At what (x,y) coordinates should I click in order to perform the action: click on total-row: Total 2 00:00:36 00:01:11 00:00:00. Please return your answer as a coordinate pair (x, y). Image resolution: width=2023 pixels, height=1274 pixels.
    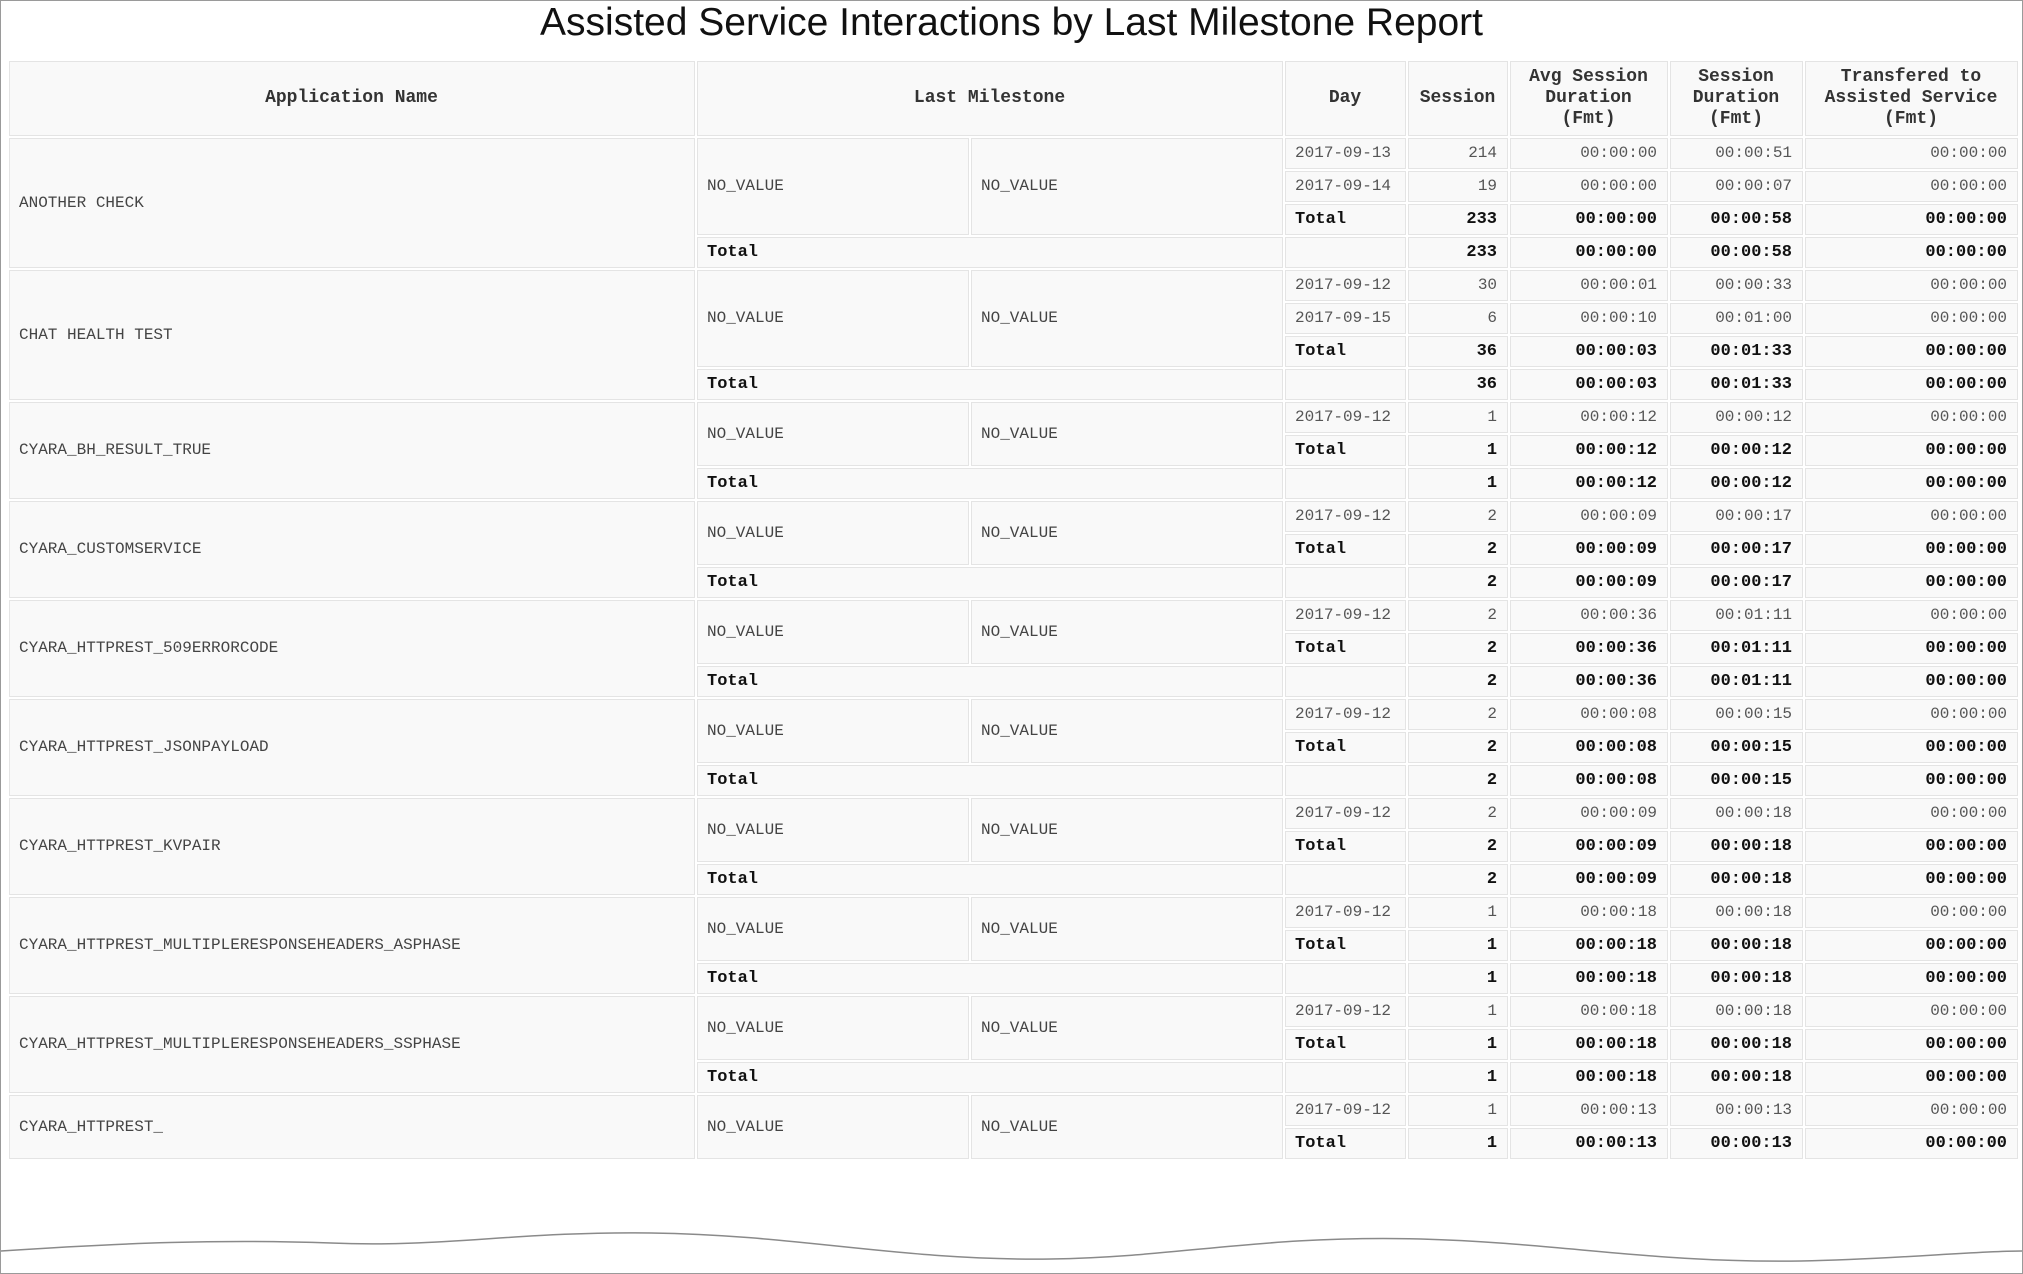
    Looking at the image, I should click on (1014, 681).